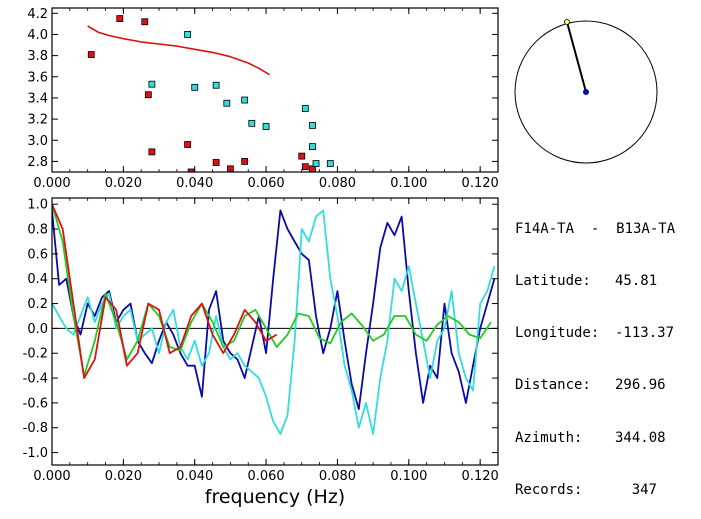 The width and height of the screenshot is (701, 519). What do you see at coordinates (210, 93) in the screenshot?
I see `top-series-group` at bounding box center [210, 93].